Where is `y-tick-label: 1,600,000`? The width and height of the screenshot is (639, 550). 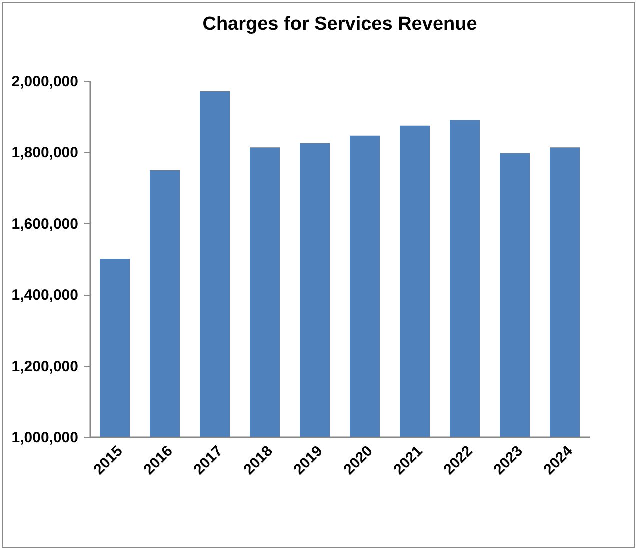
y-tick-label: 1,600,000 is located at coordinates (45, 224).